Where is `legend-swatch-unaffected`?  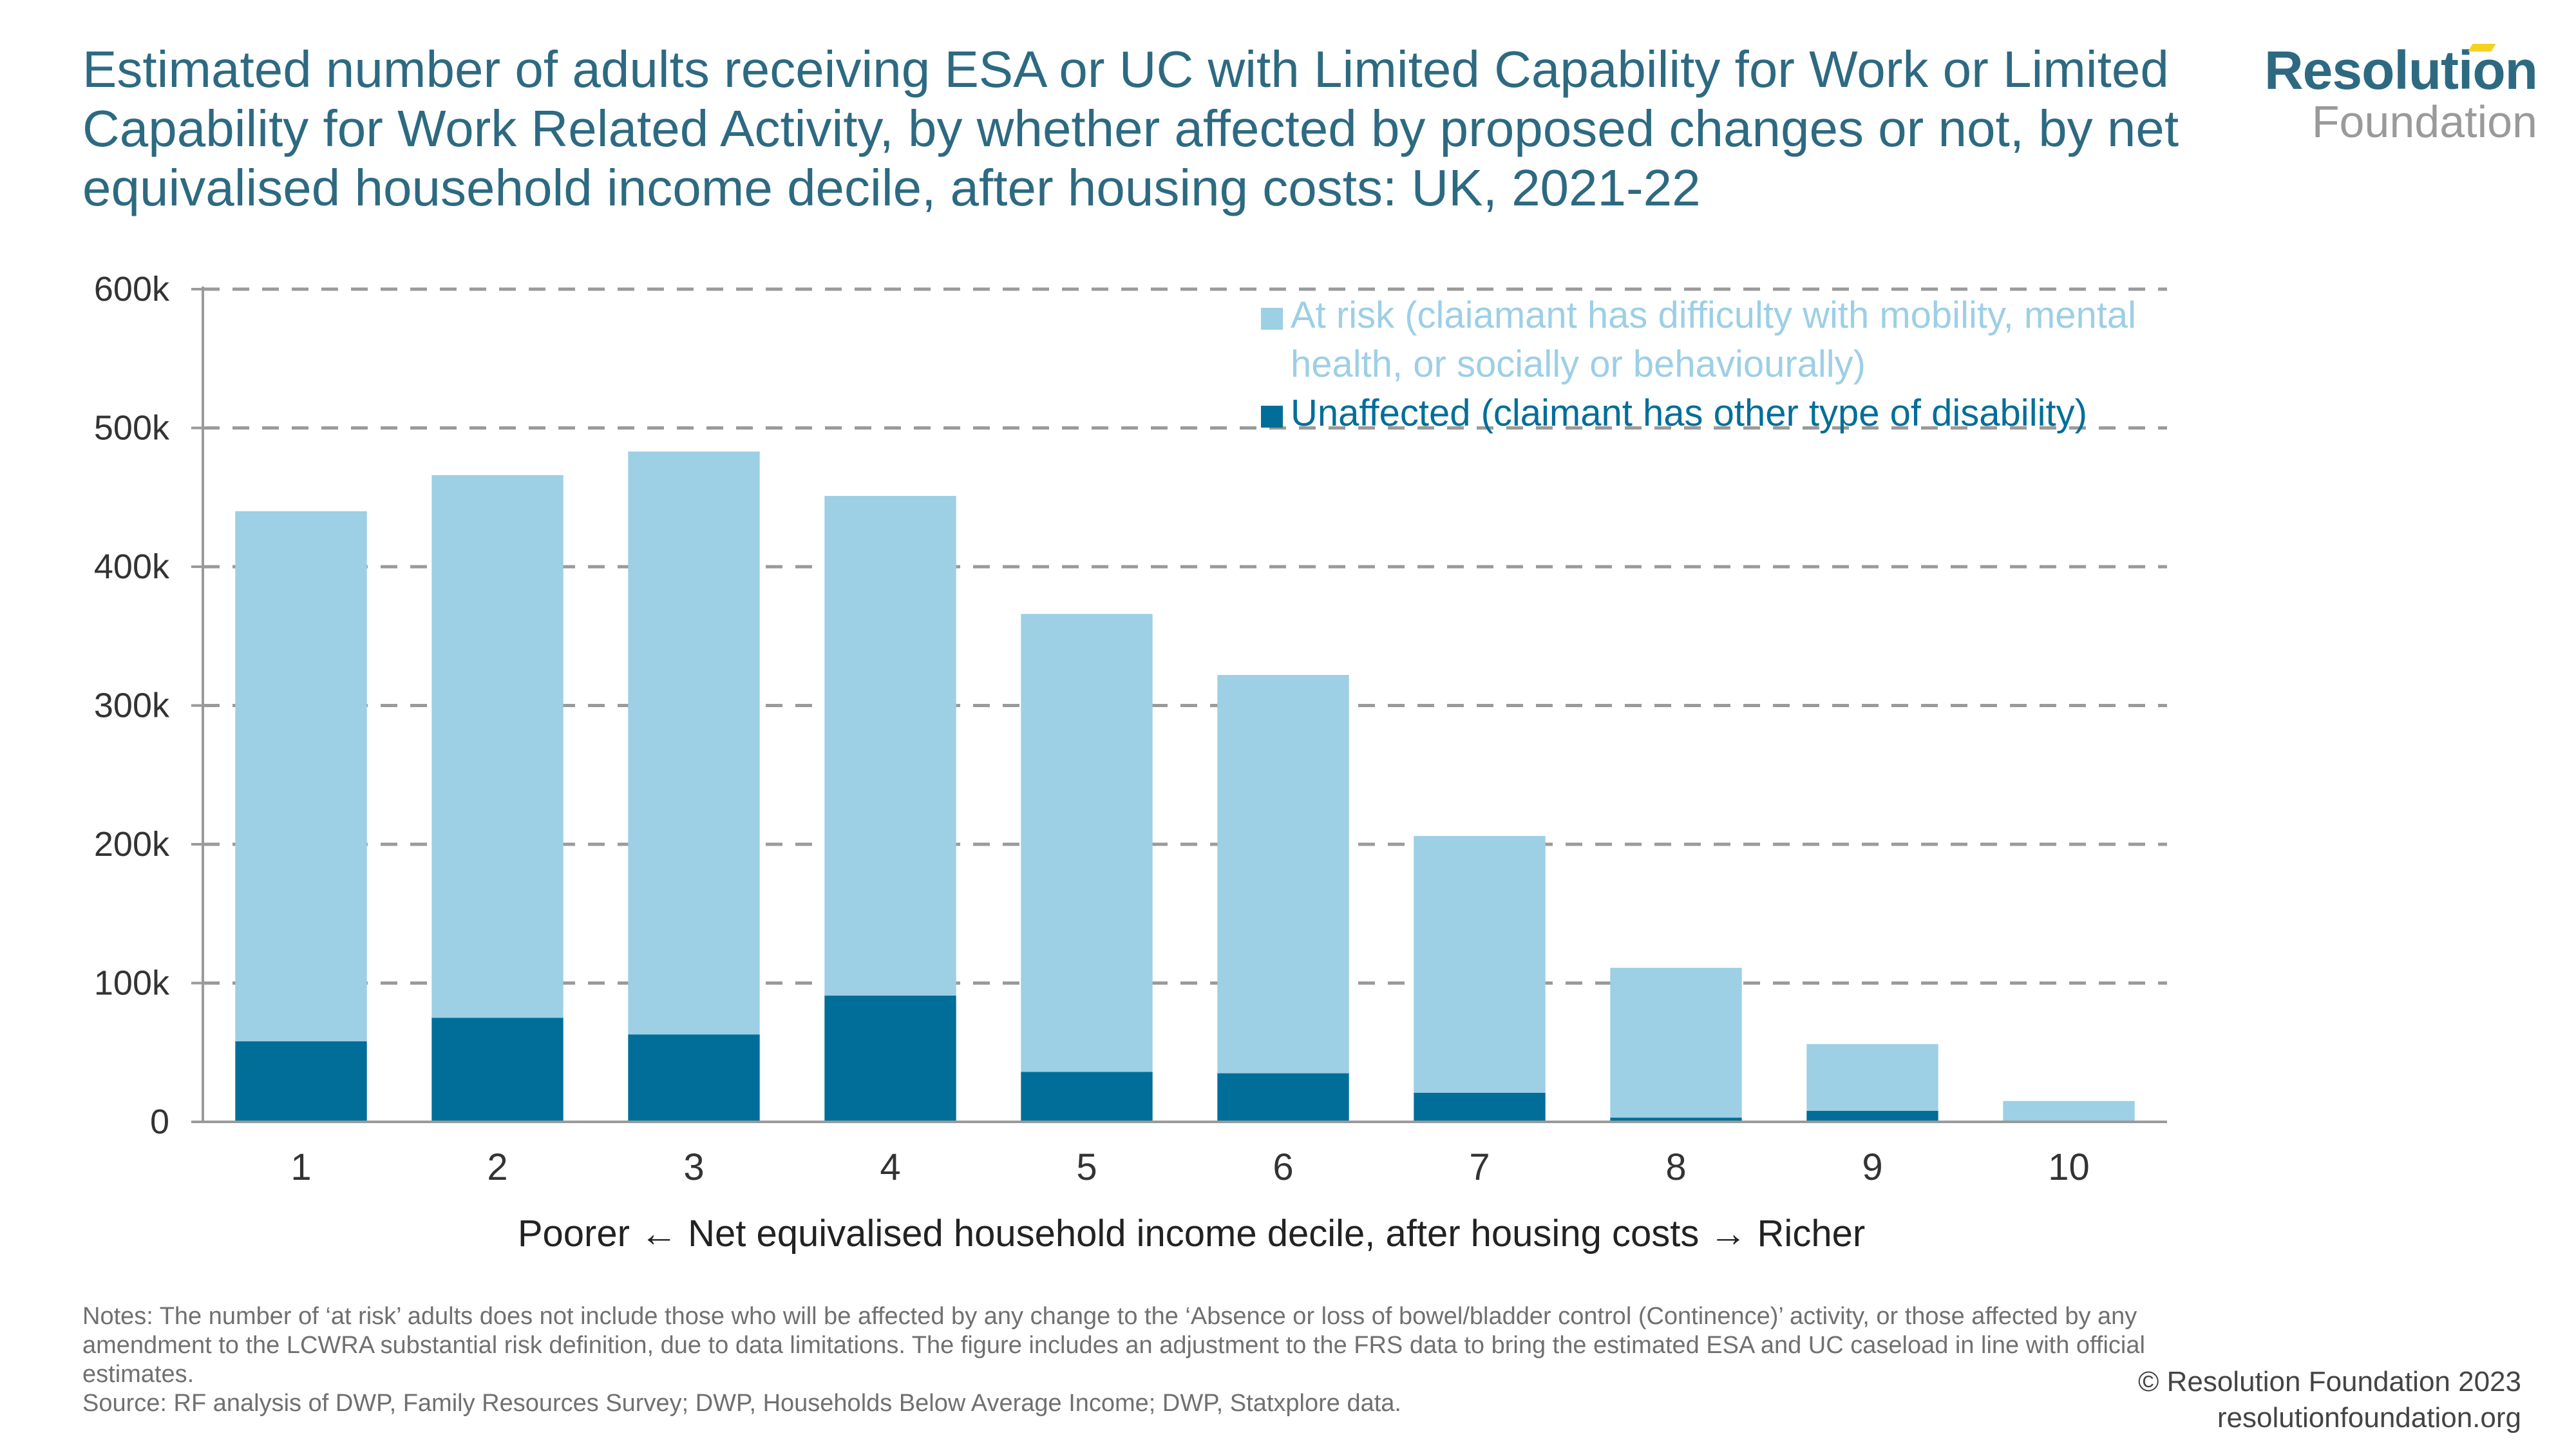 legend-swatch-unaffected is located at coordinates (1272, 417).